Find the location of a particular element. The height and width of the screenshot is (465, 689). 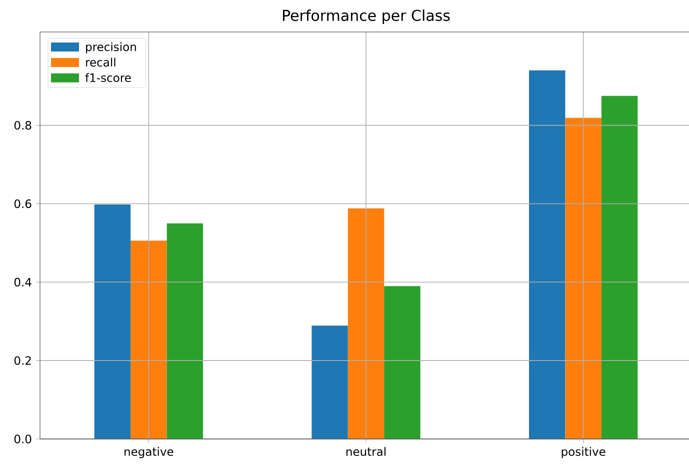

x-tick-label: negative is located at coordinates (149, 452).